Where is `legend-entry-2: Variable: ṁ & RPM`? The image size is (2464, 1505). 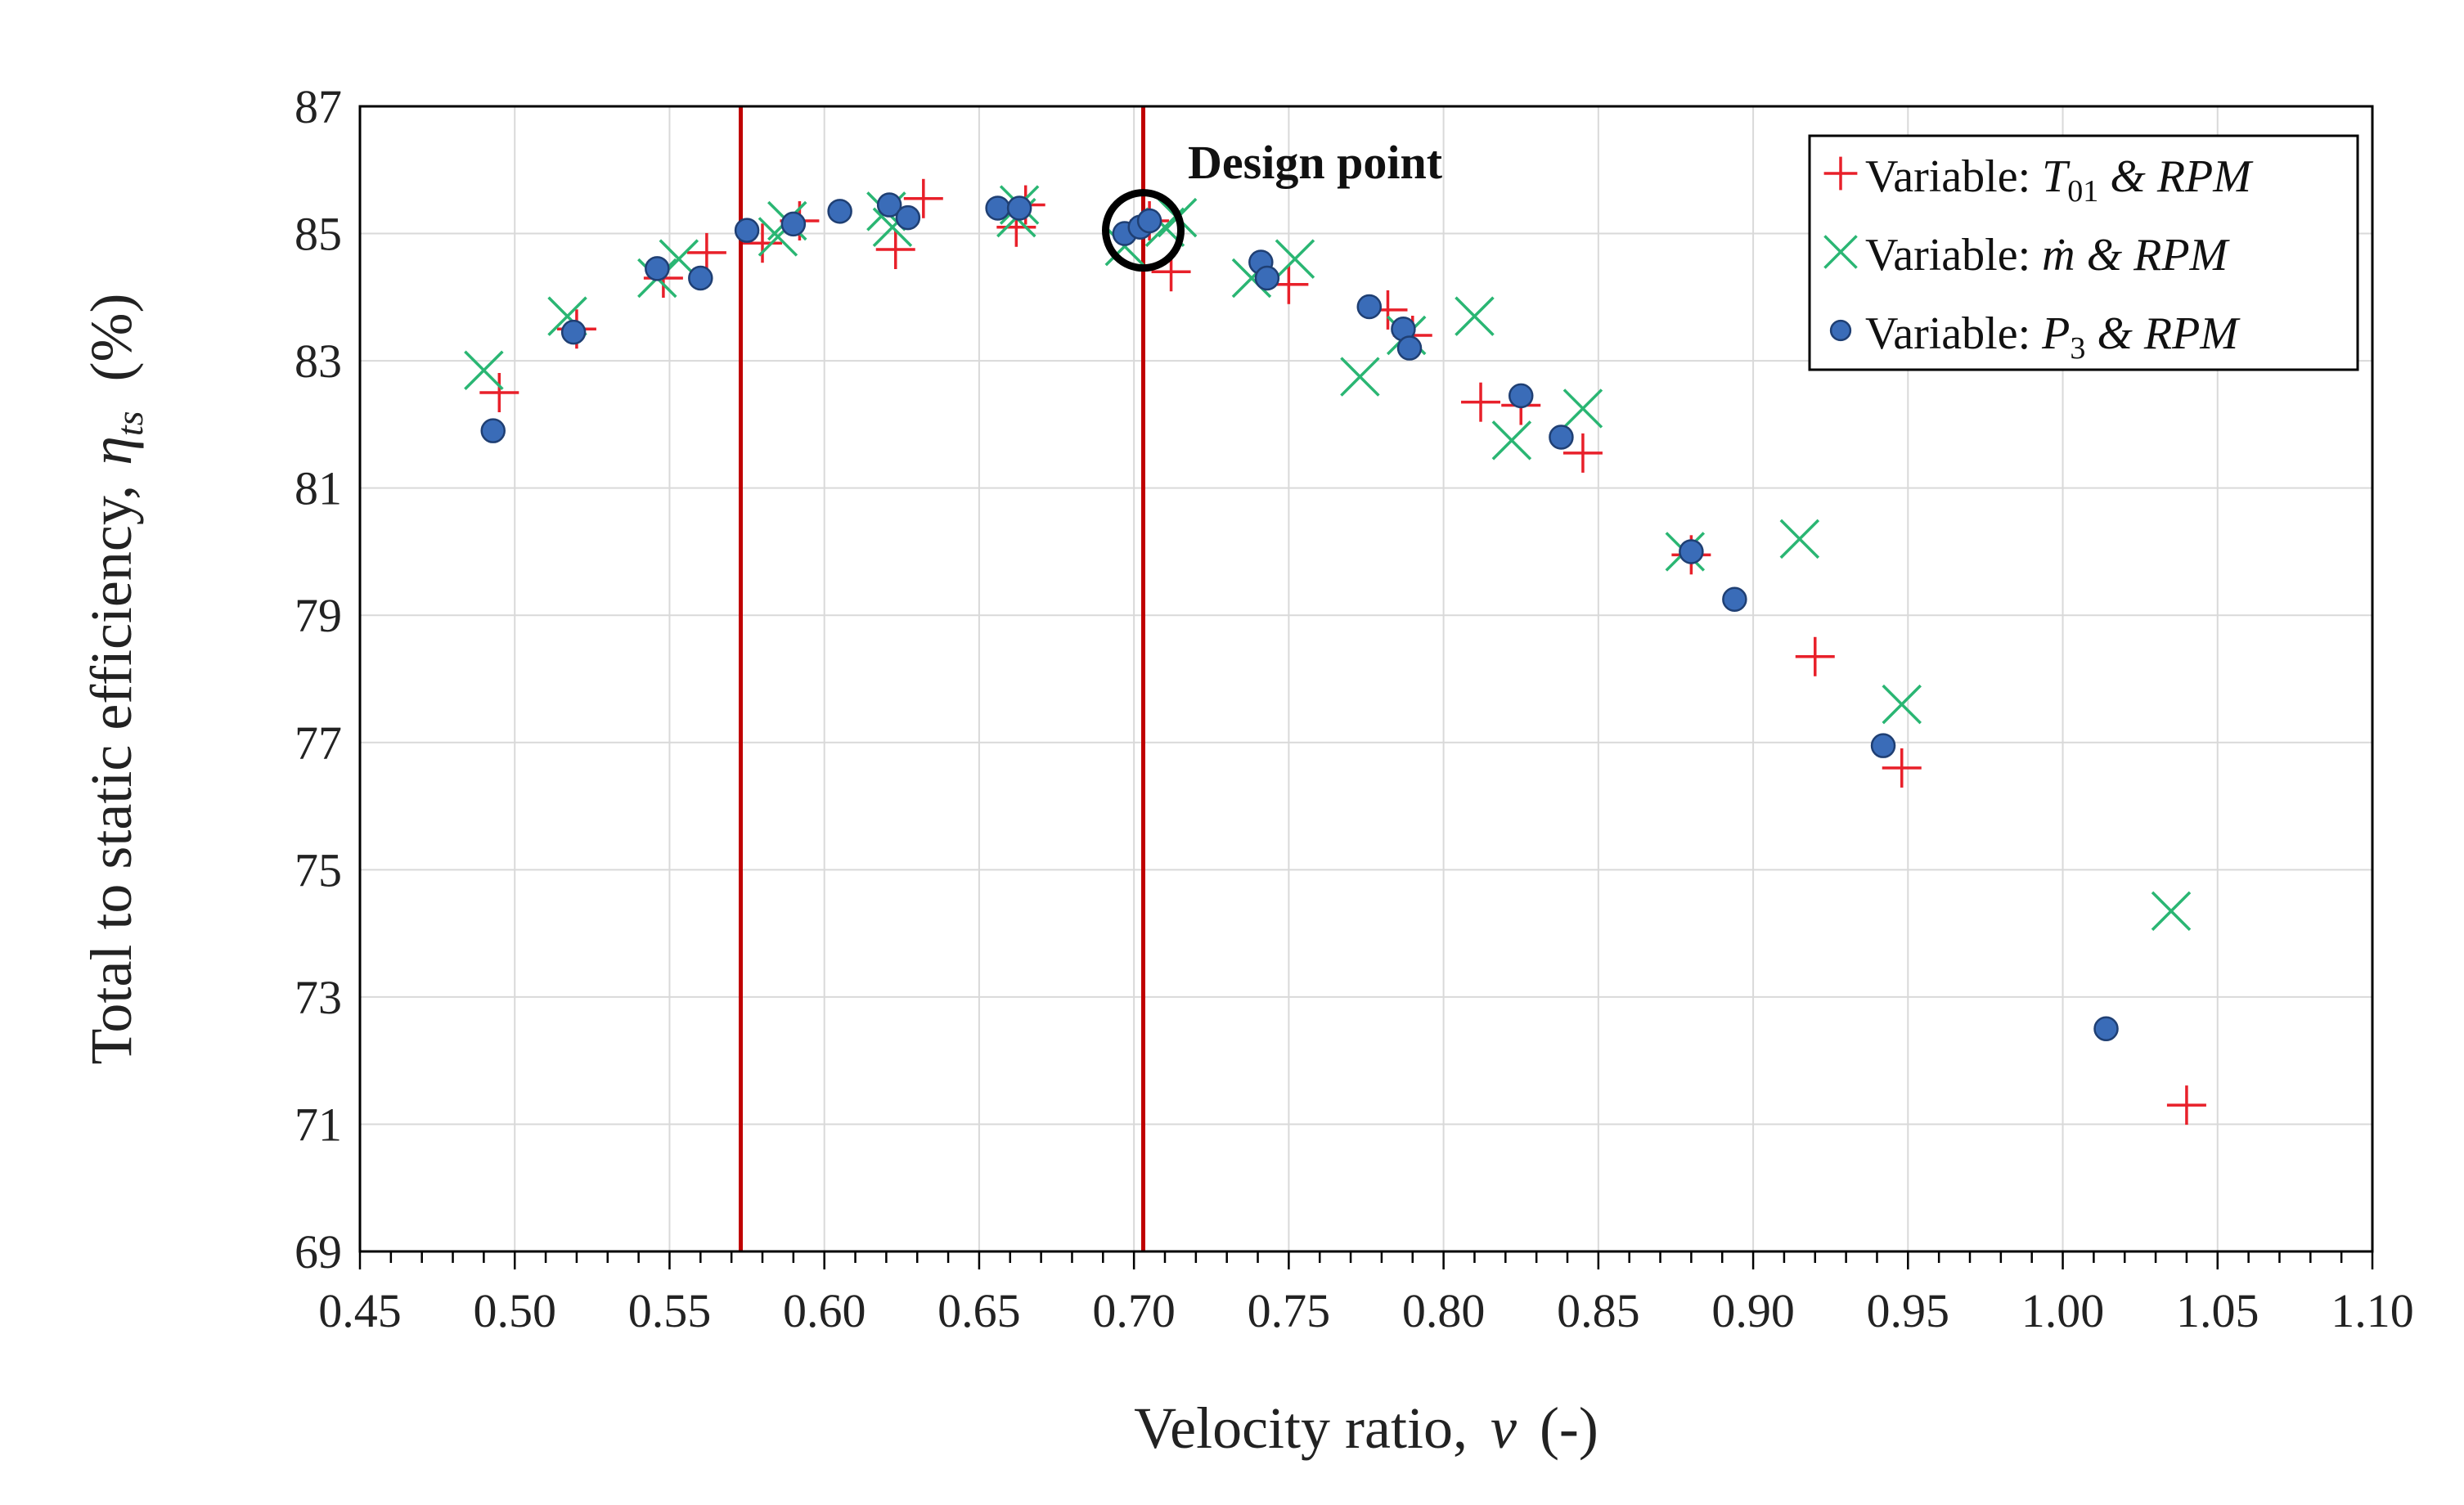
legend-entry-2: Variable: ṁ & RPM is located at coordinates (2048, 256).